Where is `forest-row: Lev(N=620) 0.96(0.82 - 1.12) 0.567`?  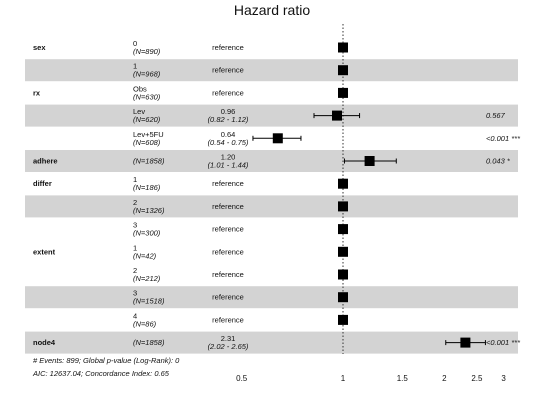
forest-row: Lev(N=620) 0.96(0.82 - 1.12) 0.567 is located at coordinates (319, 115).